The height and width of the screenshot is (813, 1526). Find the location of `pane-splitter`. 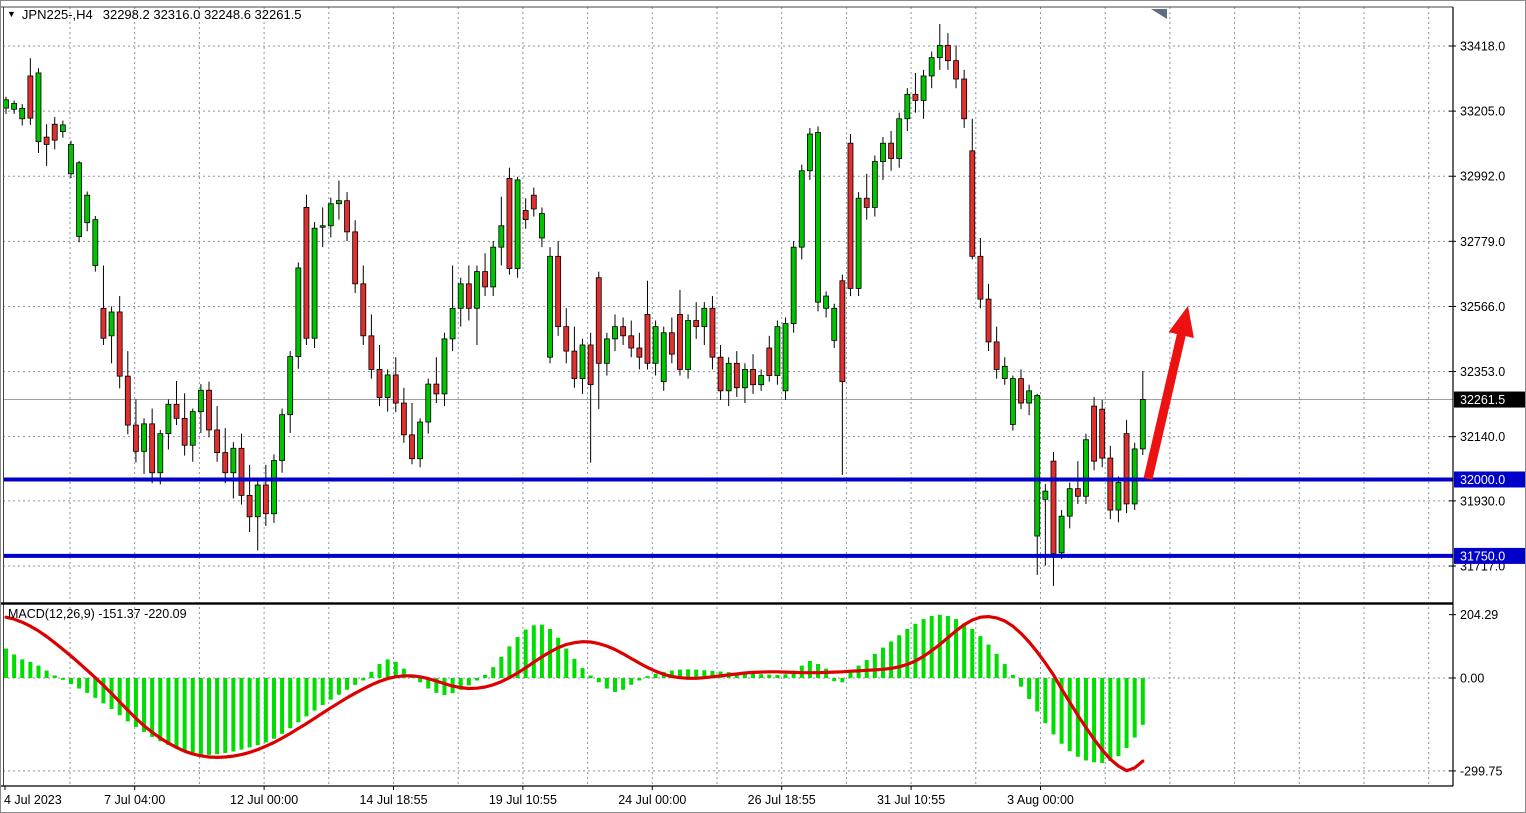

pane-splitter is located at coordinates (763, 603).